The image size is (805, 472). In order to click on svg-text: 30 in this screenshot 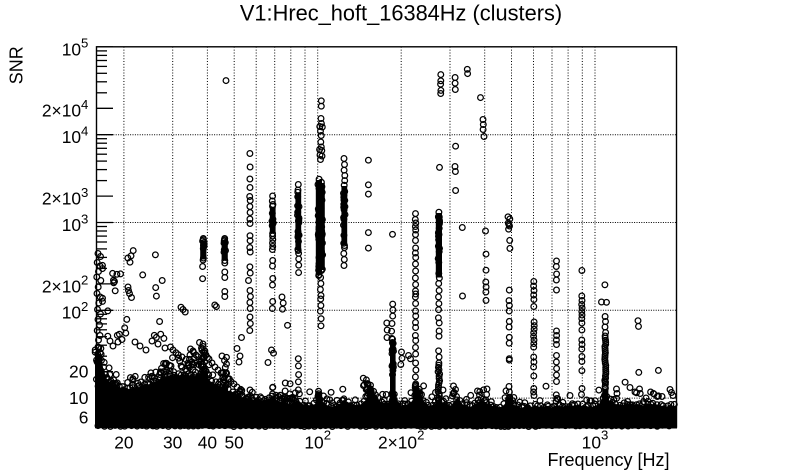, I will do `click(172, 443)`.